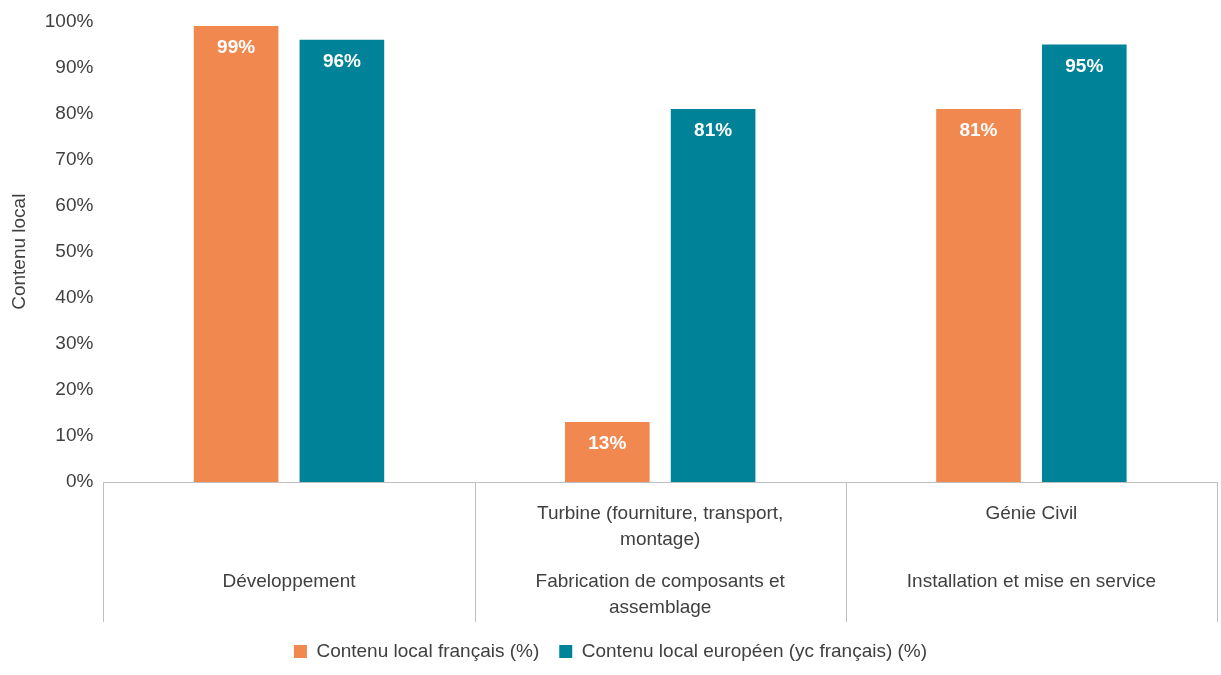  Describe the element at coordinates (428, 650) in the screenshot. I see `legend-label: Contenu local français (%)` at that location.